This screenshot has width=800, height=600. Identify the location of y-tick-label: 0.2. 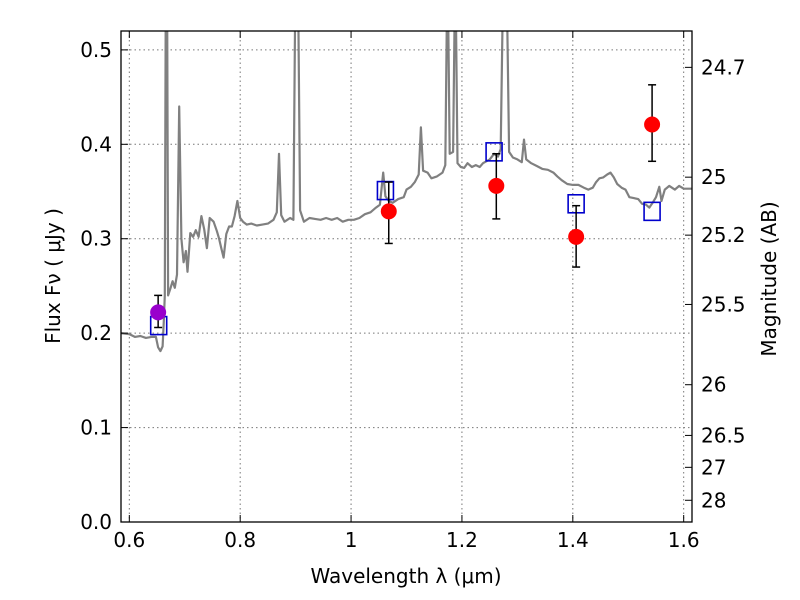
(96, 333).